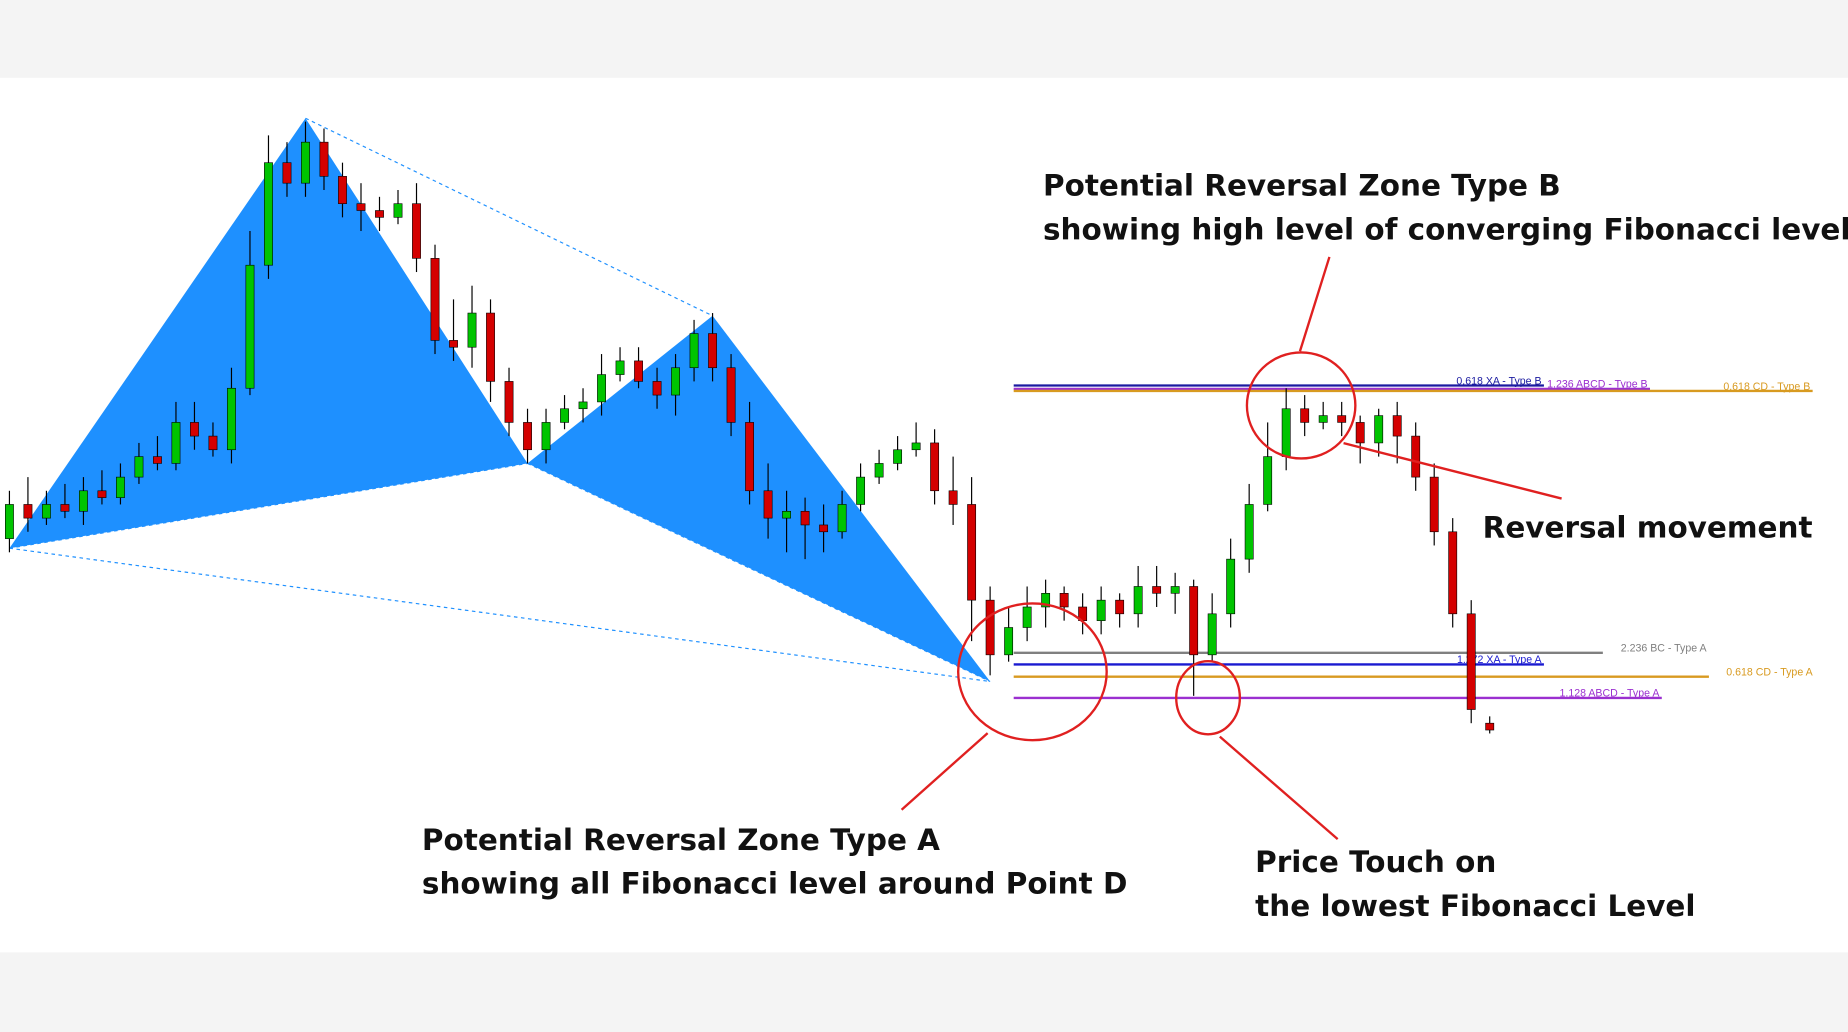  Describe the element at coordinates (1597, 385) in the screenshot. I see `fib-level-label: 1.236 ABCD - Type B` at that location.